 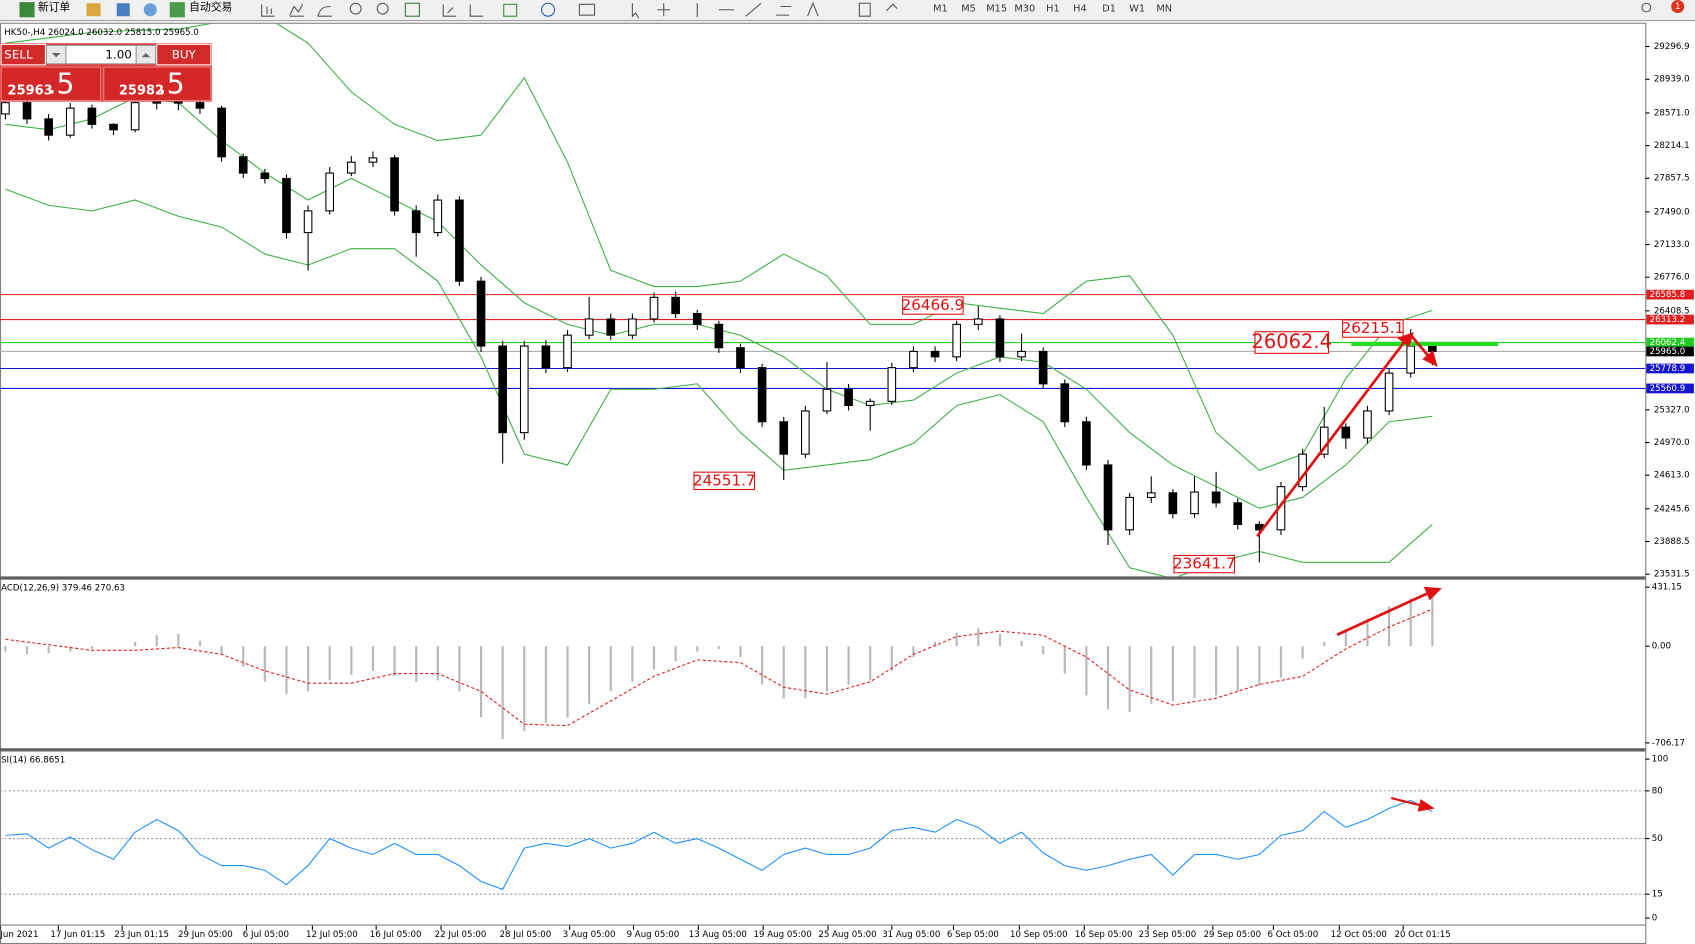 What do you see at coordinates (1405, 339) in the screenshot?
I see `arrow-head` at bounding box center [1405, 339].